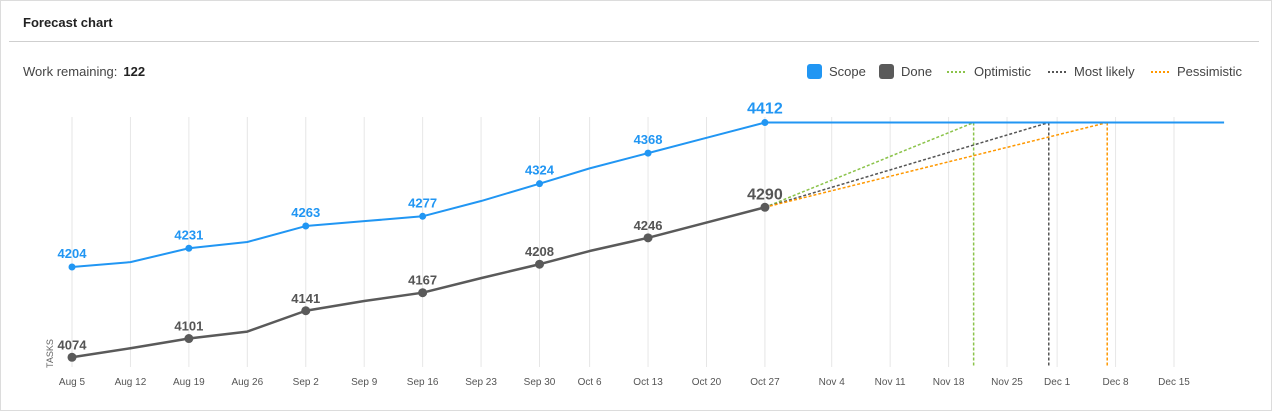 The width and height of the screenshot is (1272, 411). Describe the element at coordinates (73, 344) in the screenshot. I see `done-data-label: 4074` at that location.